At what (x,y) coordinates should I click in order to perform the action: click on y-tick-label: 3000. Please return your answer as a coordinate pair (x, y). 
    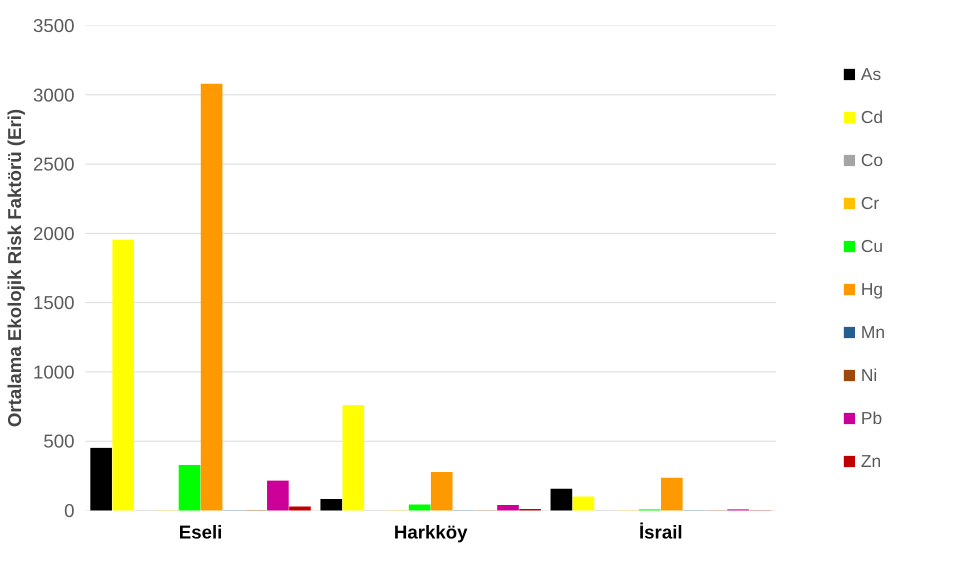
    Looking at the image, I should click on (53, 95).